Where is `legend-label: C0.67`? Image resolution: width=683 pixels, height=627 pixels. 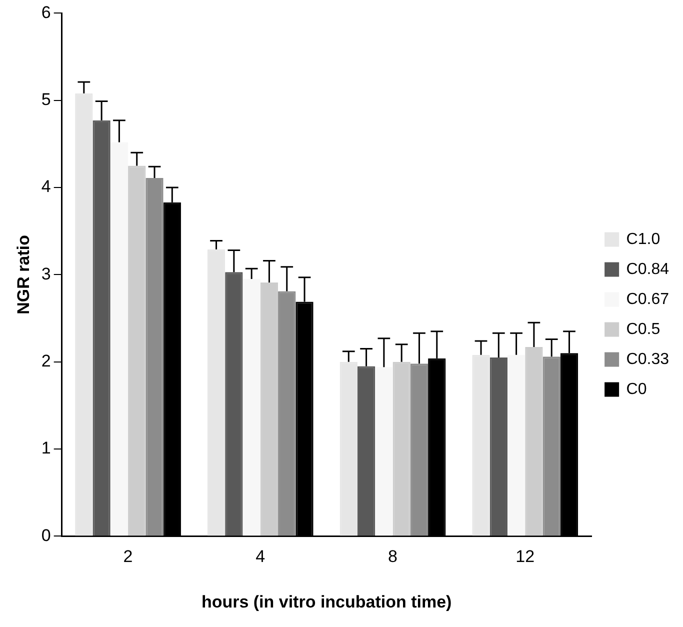
legend-label: C0.67 is located at coordinates (648, 299).